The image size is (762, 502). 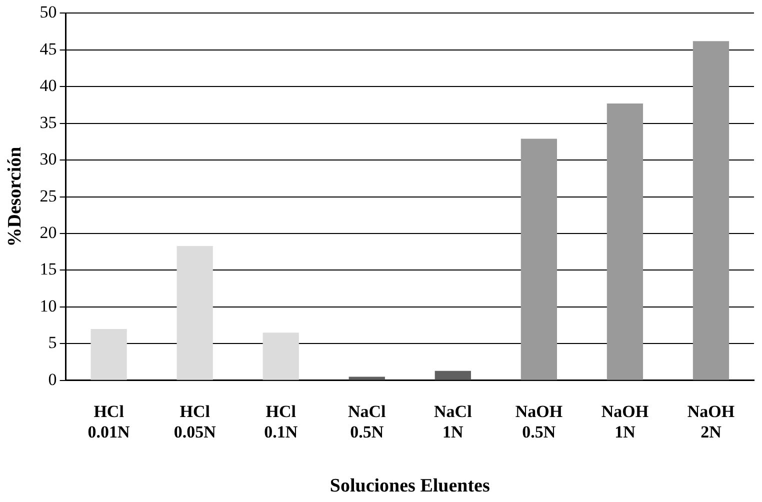 I want to click on y-tick-label: 5, so click(x=52, y=342).